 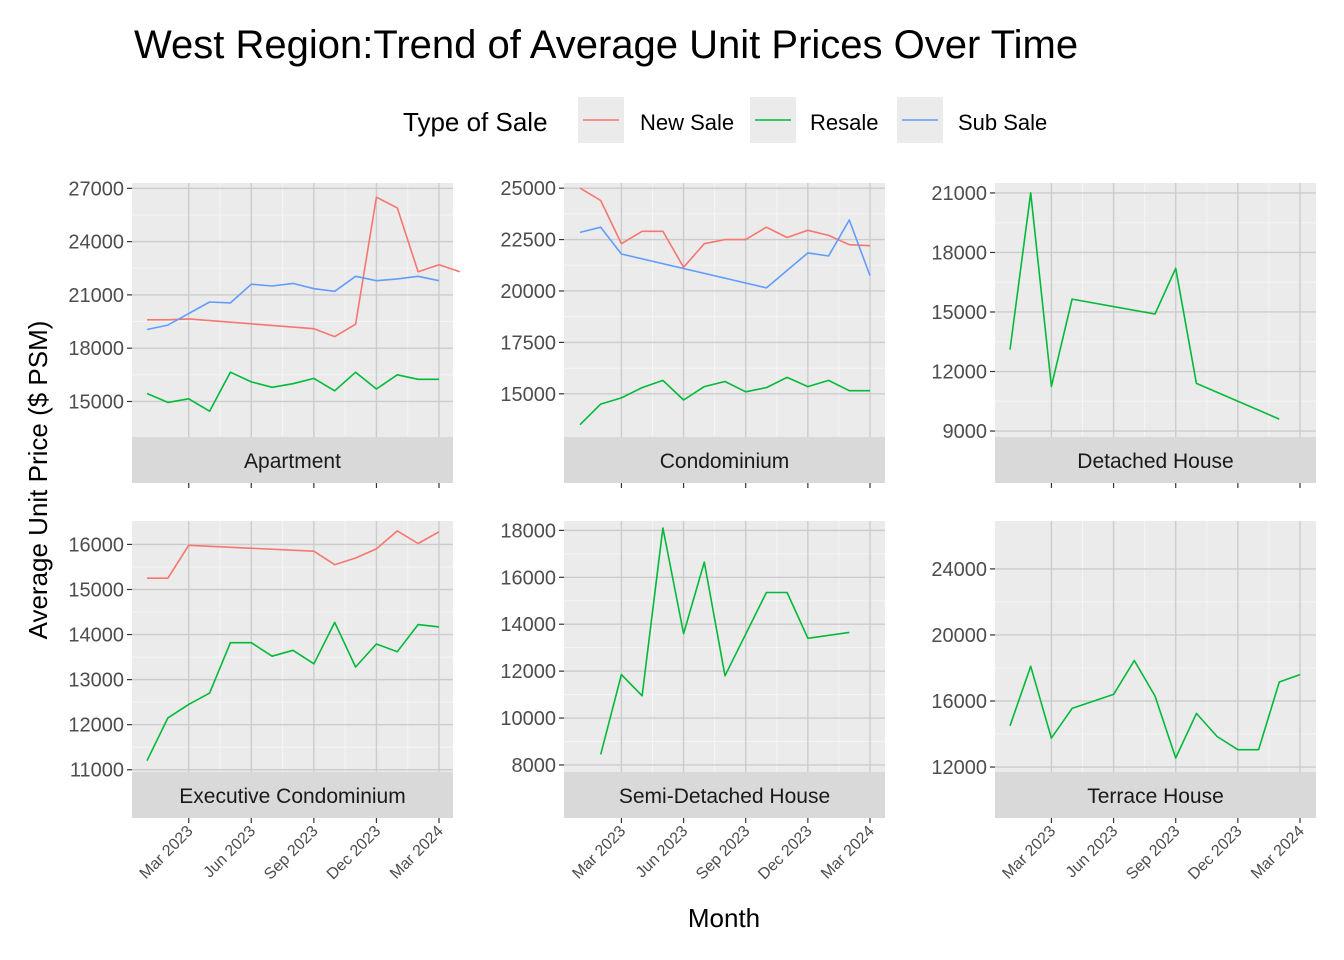 What do you see at coordinates (528, 241) in the screenshot?
I see `y-tick-label: 22500` at bounding box center [528, 241].